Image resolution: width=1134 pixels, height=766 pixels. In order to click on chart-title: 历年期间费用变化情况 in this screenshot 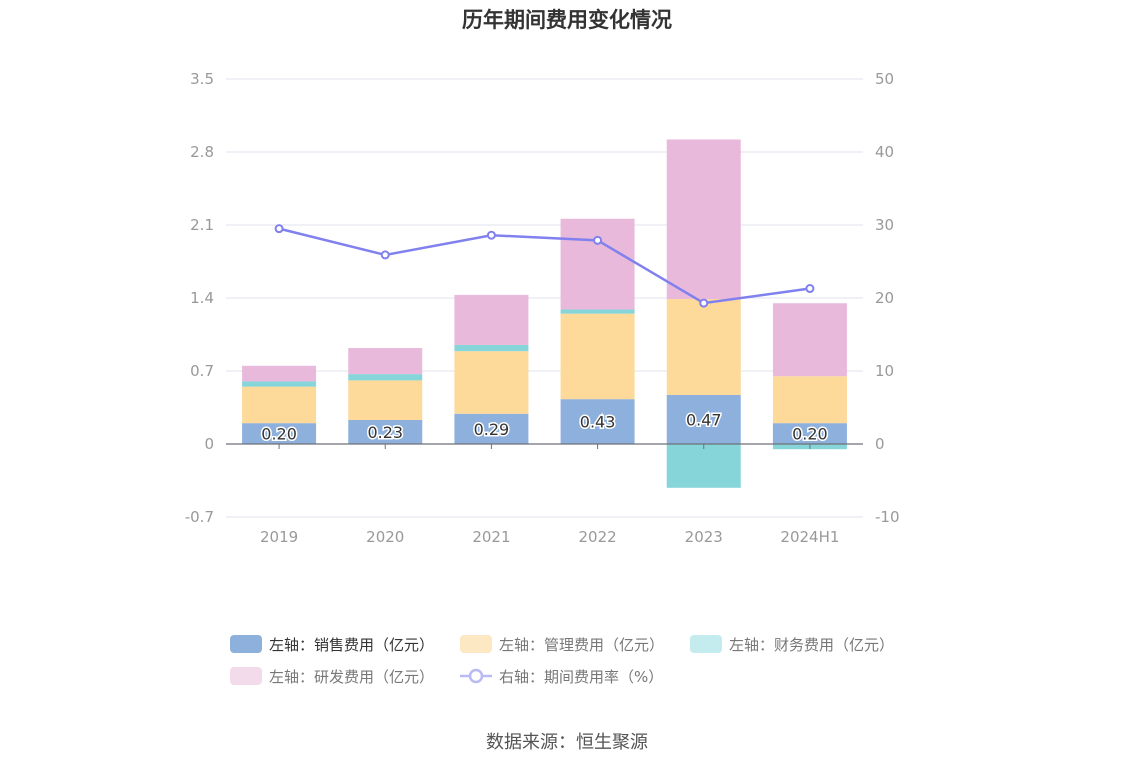, I will do `click(567, 20)`.